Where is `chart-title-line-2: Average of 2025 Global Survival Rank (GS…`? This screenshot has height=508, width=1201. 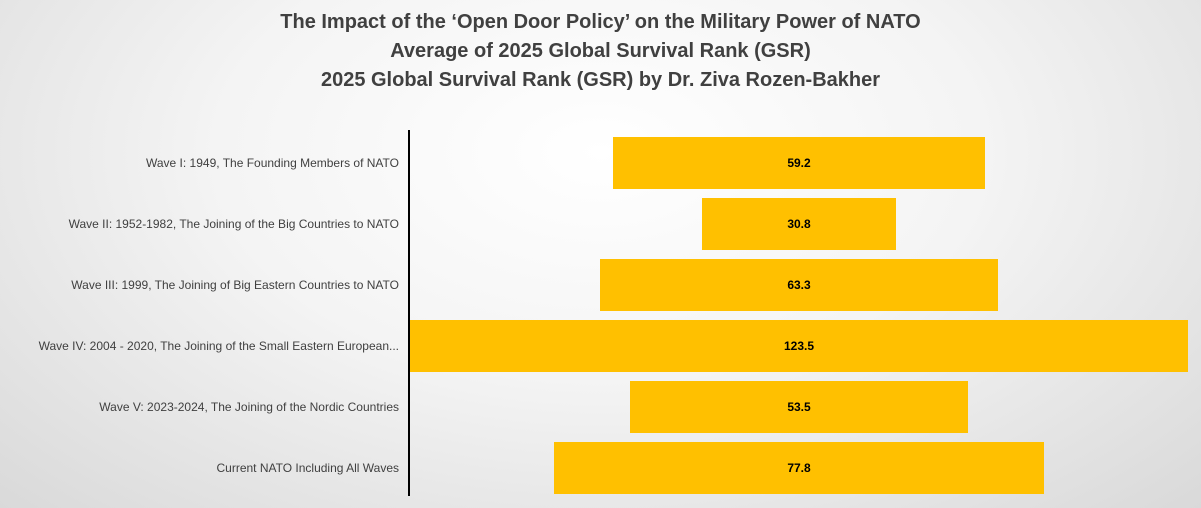 chart-title-line-2: Average of 2025 Global Survival Rank (GS… is located at coordinates (600, 51).